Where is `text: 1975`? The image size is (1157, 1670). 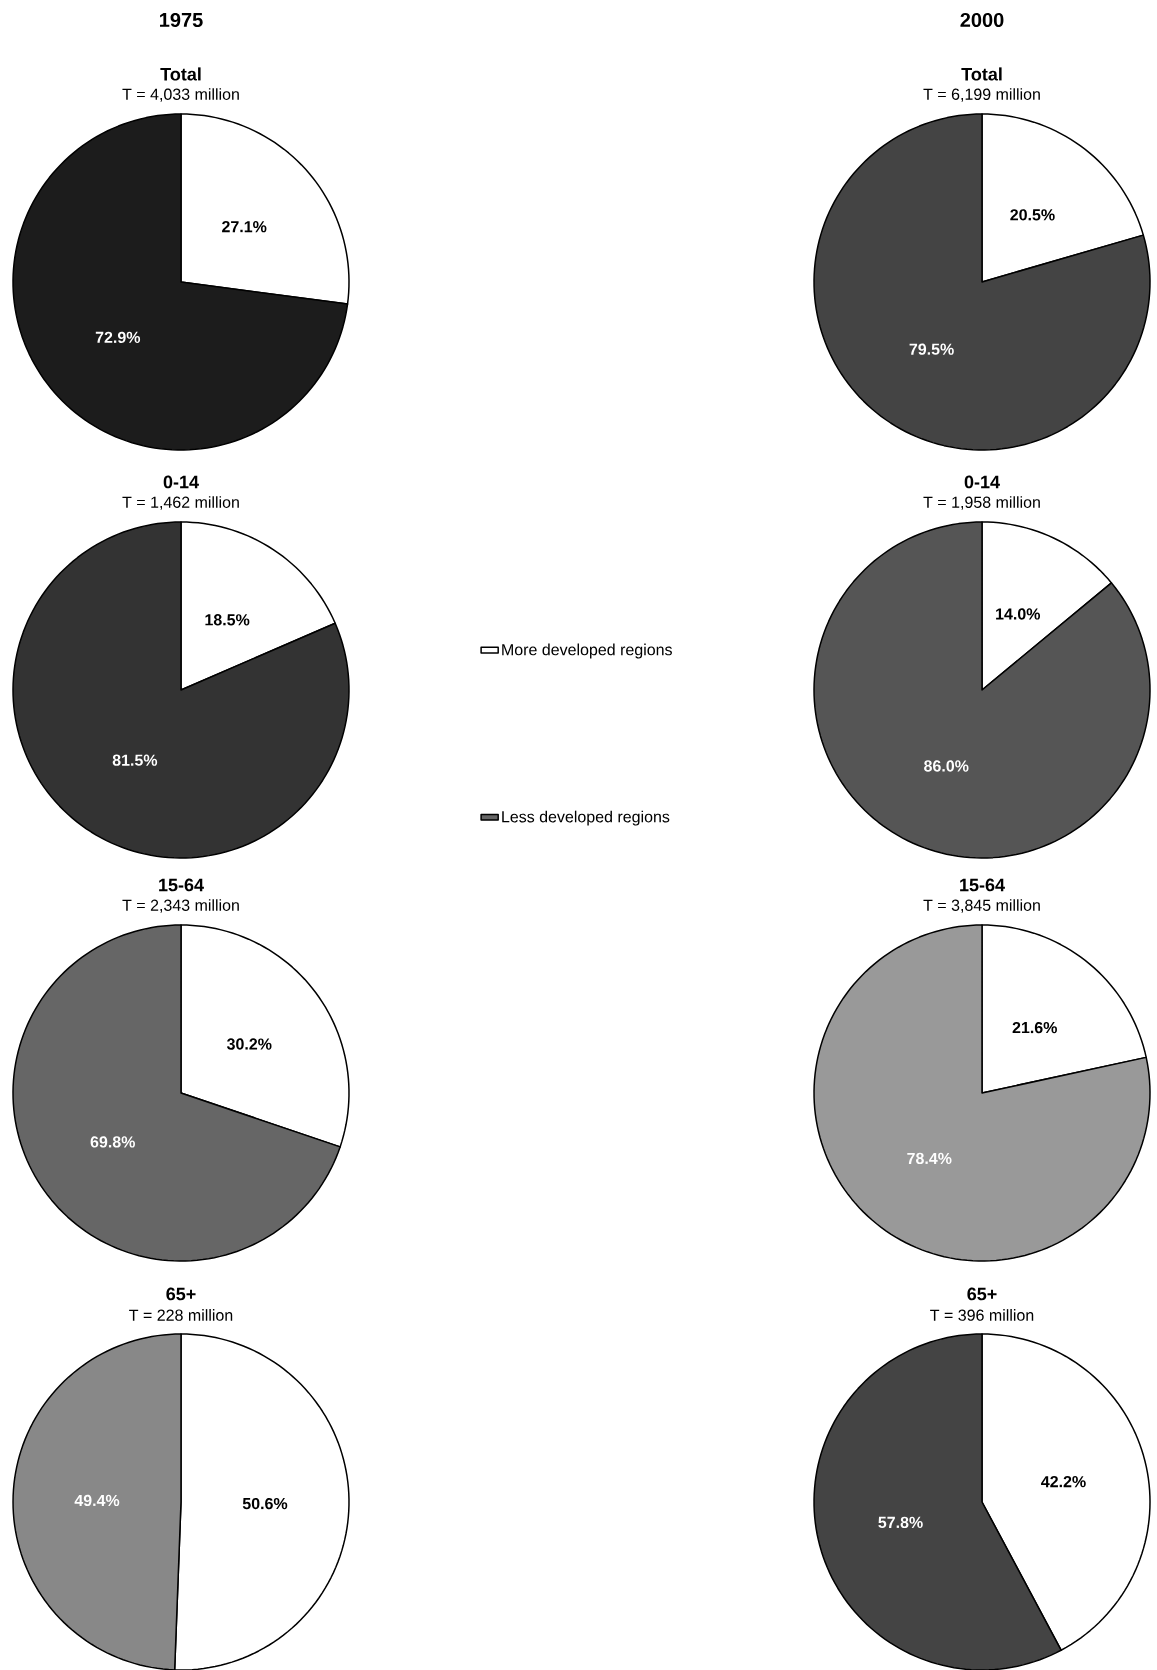 text: 1975 is located at coordinates (181, 20).